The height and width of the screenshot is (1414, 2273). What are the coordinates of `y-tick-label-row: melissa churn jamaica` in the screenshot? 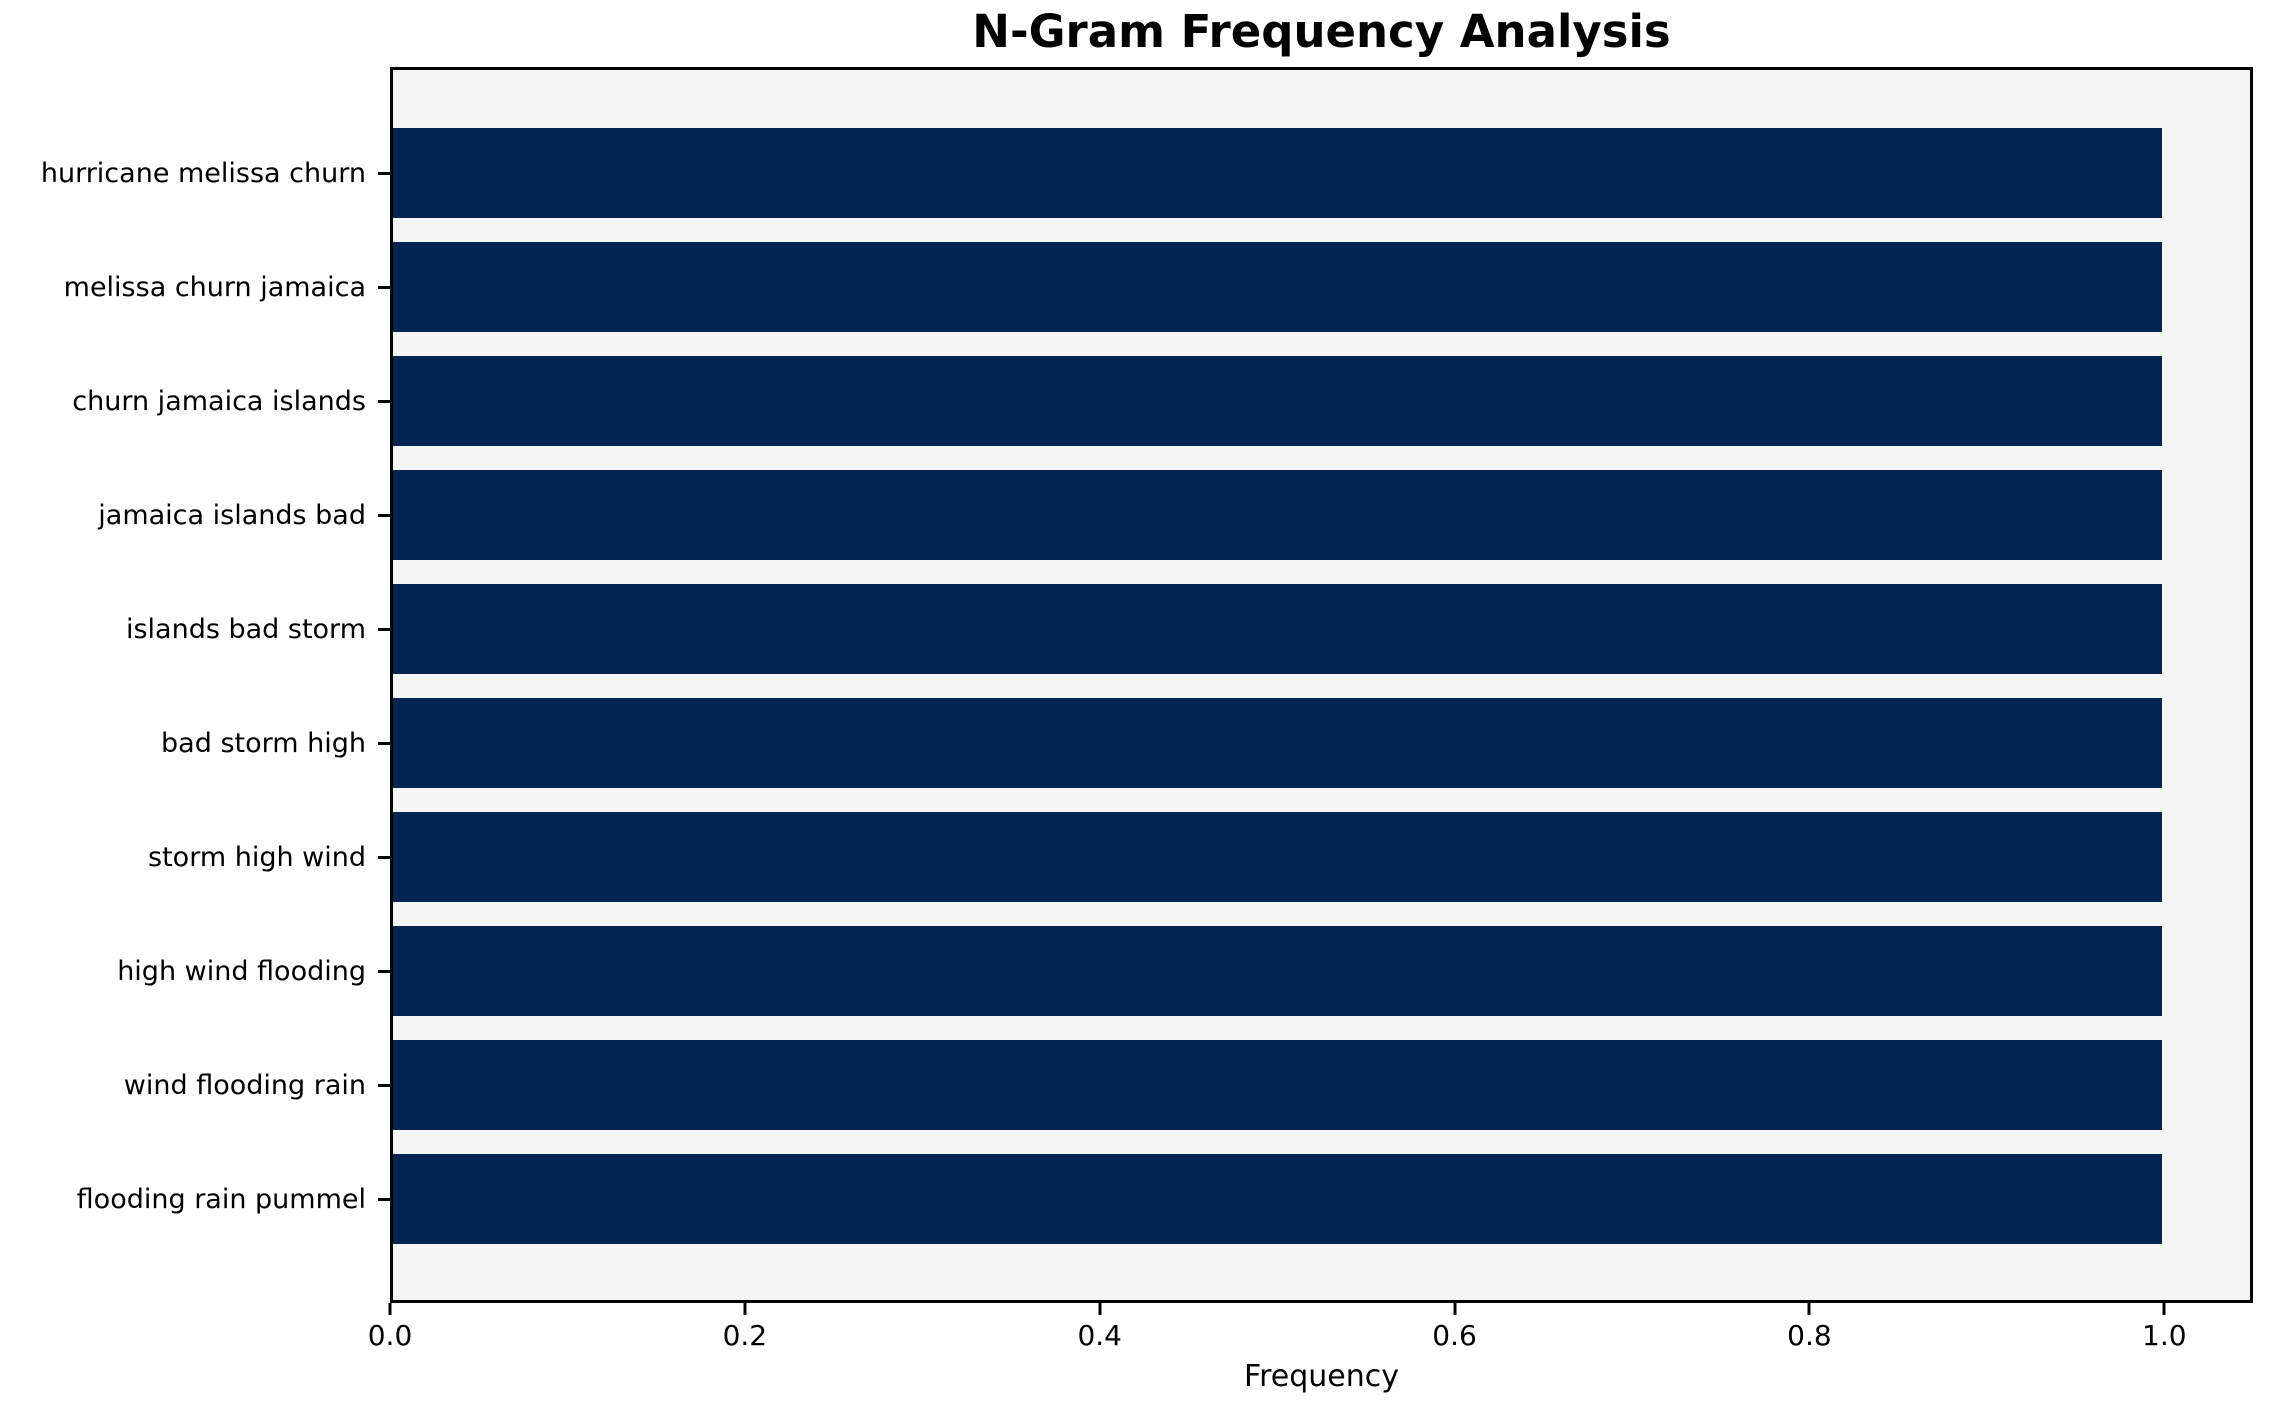 It's located at (187, 287).